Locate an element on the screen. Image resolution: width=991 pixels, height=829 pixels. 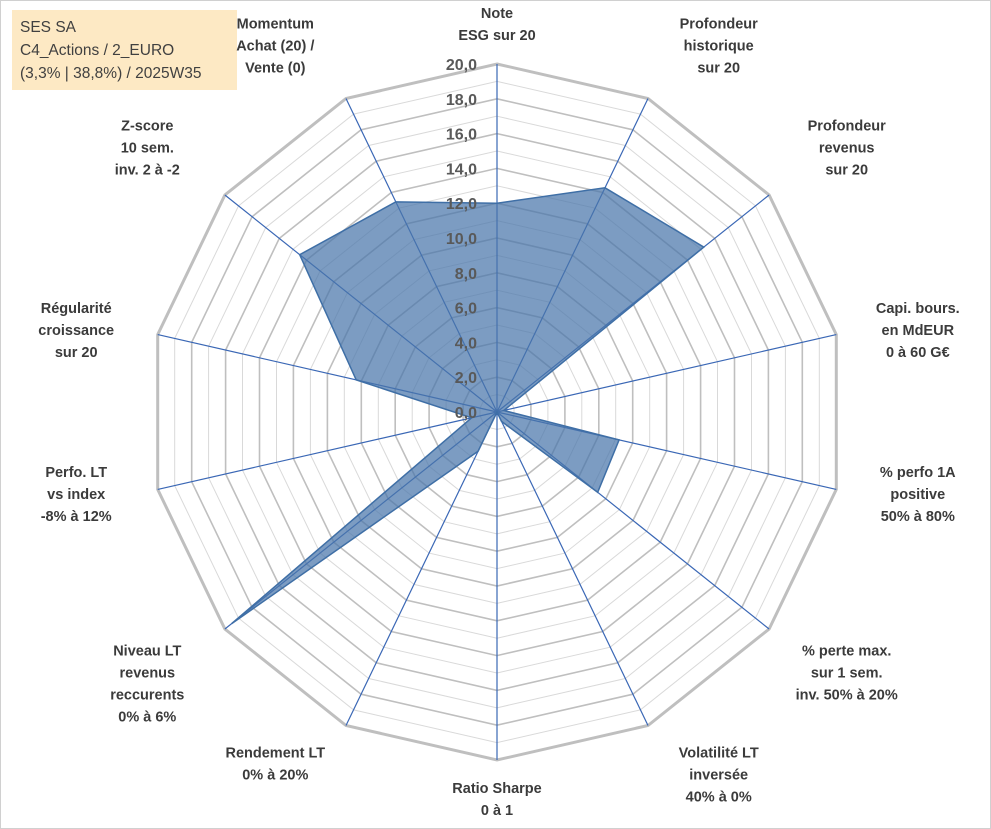
axis-label-line: % perte max. is located at coordinates (846, 651).